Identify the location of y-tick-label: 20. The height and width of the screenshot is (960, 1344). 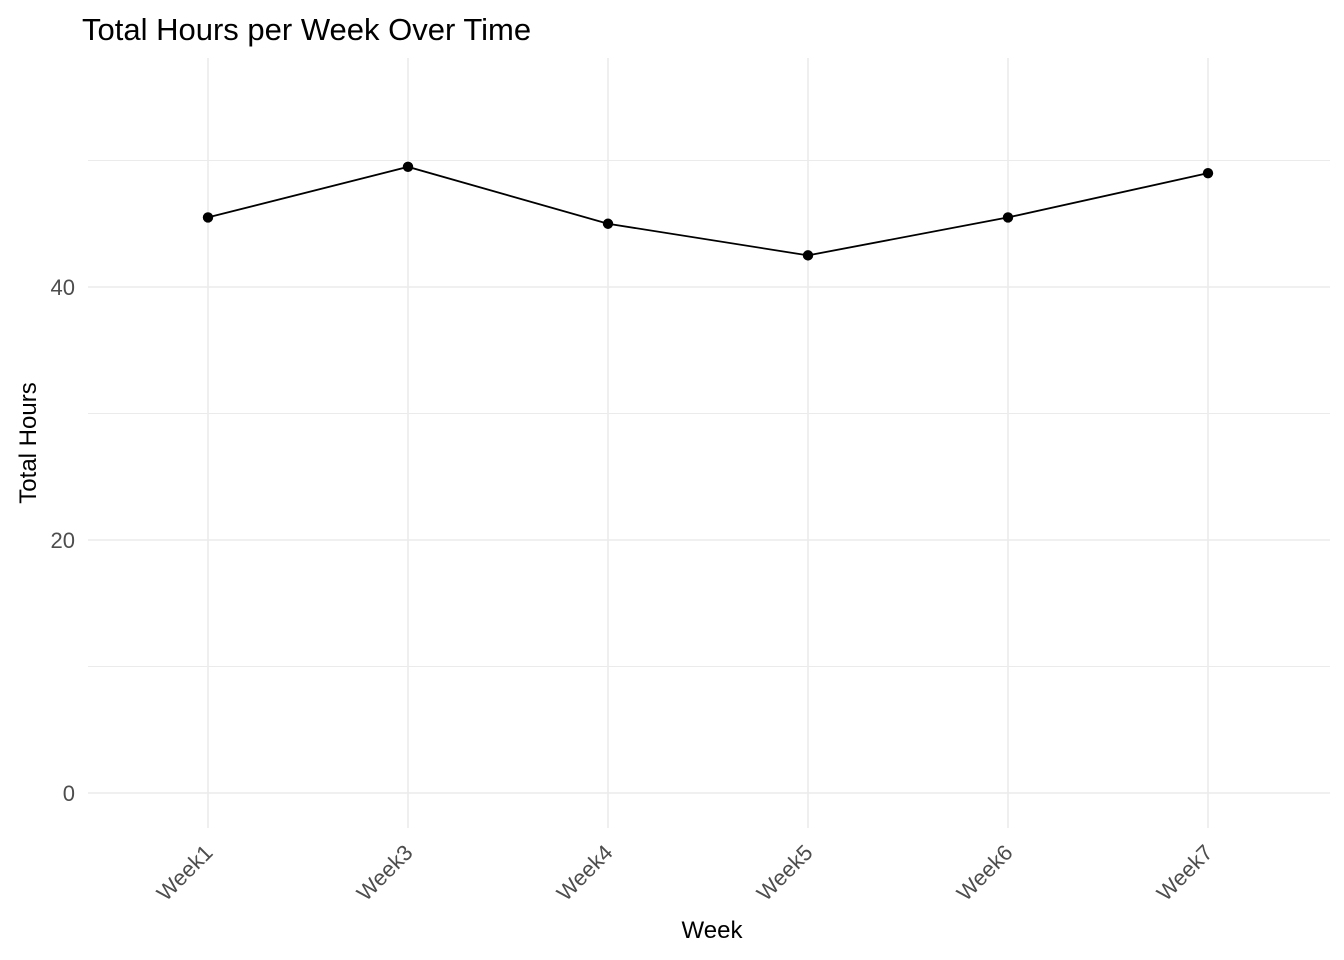
(63, 540).